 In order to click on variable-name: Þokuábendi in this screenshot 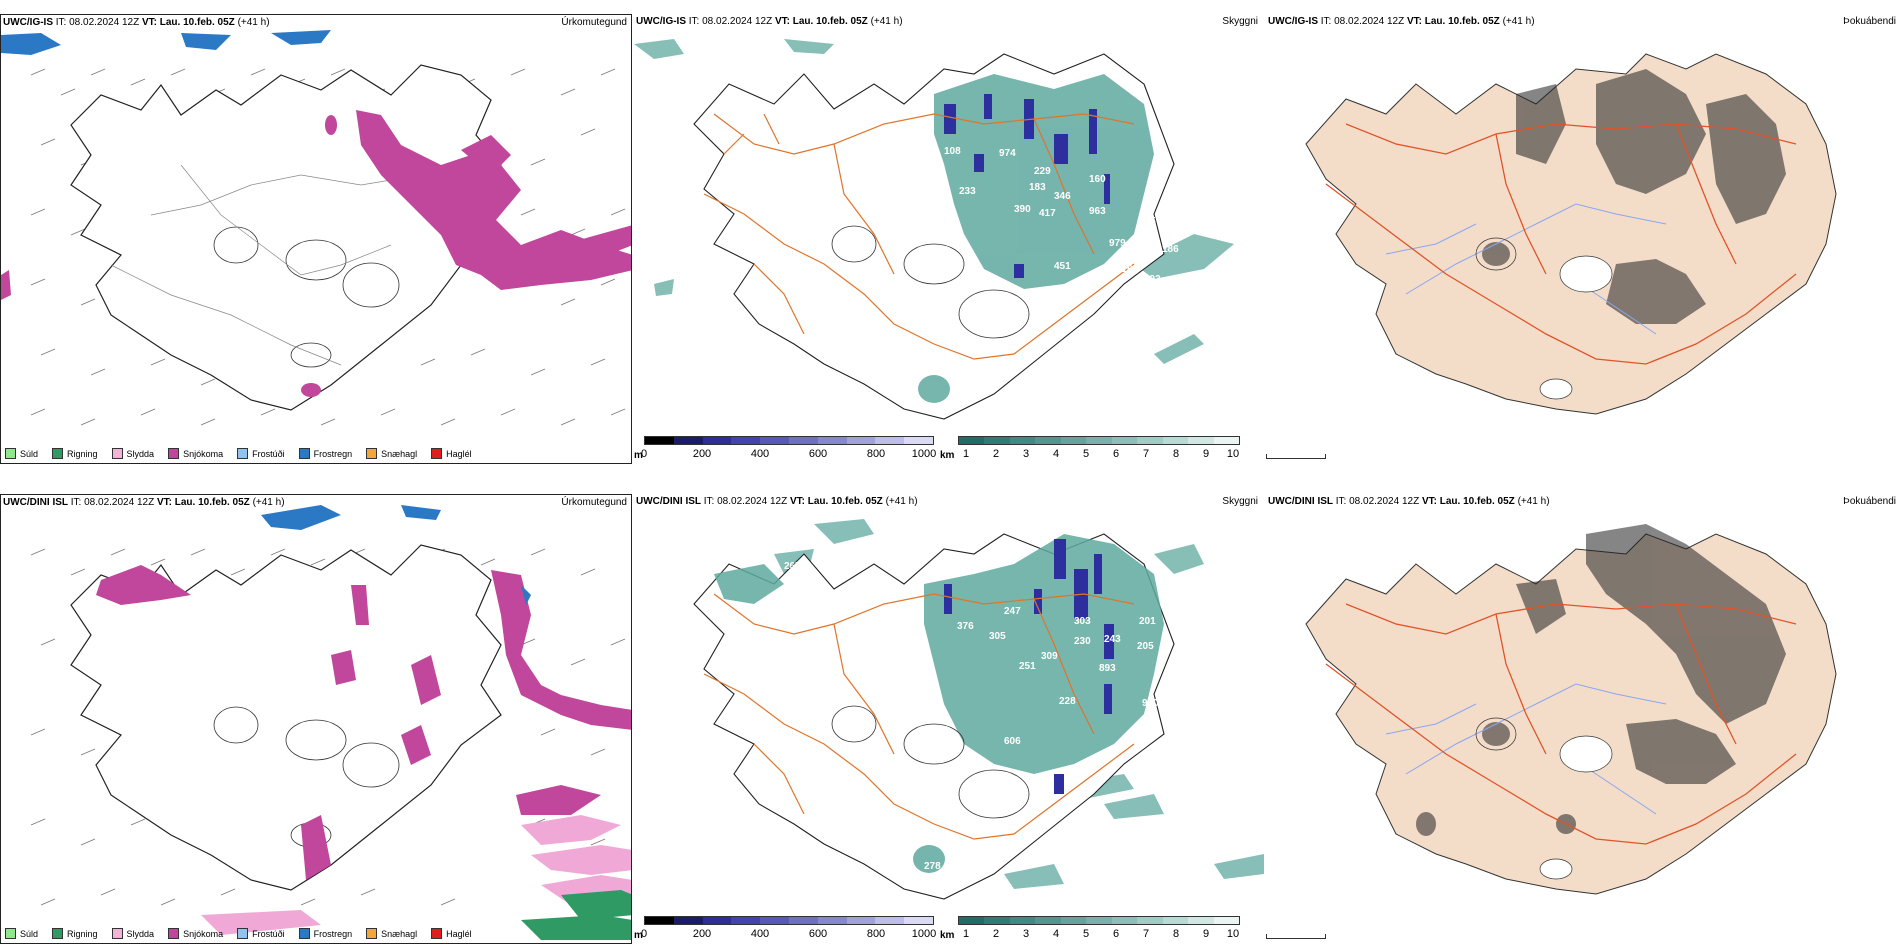, I will do `click(1869, 501)`.